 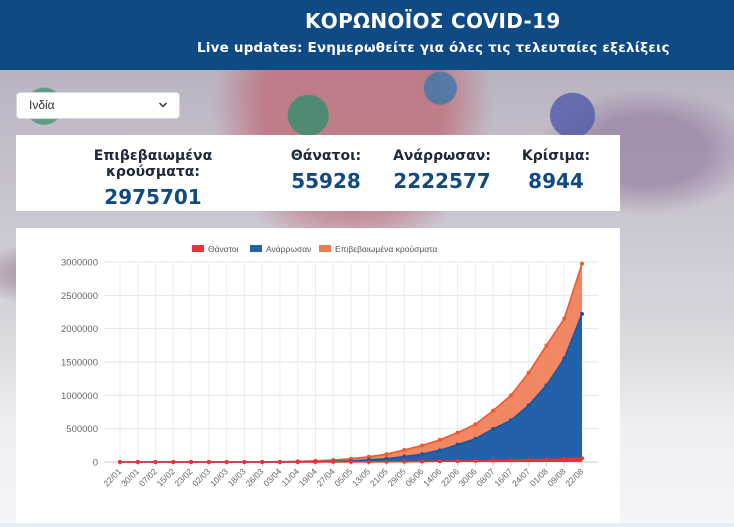 I want to click on legend-label: Επιβεβαιωμένα κρούσματα, so click(x=386, y=249).